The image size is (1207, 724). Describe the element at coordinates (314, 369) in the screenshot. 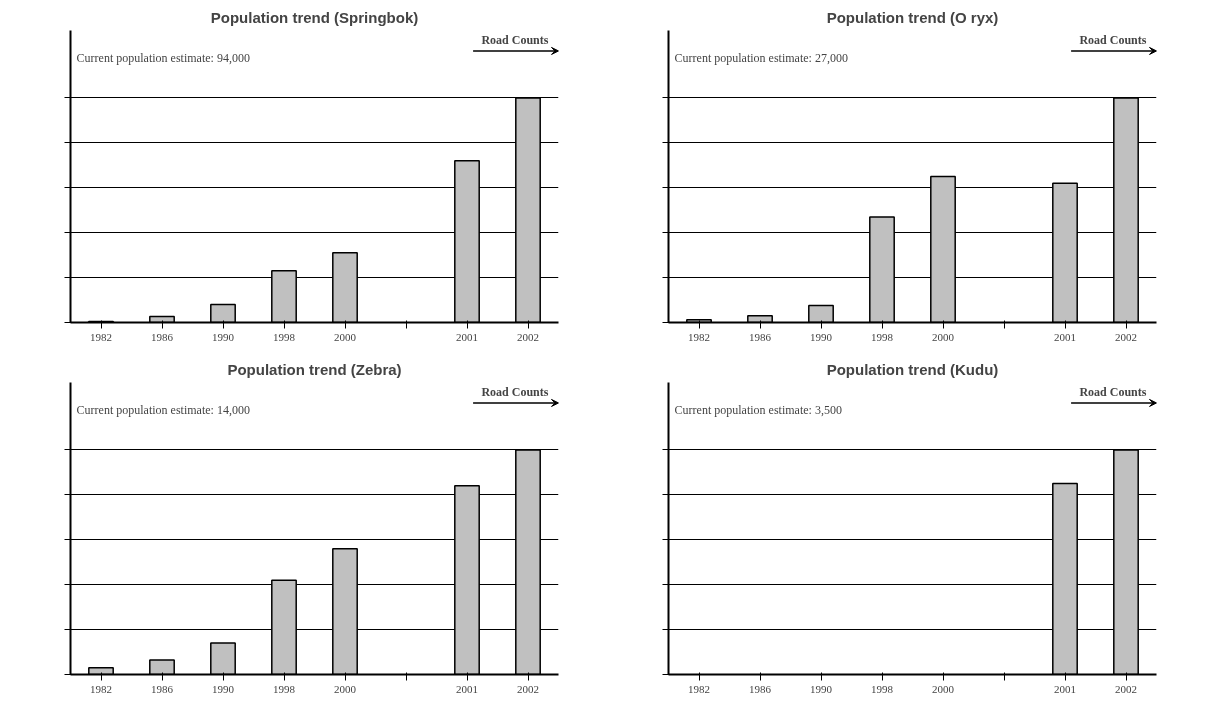

I see `chart-title: Population trend (Zebra)` at that location.